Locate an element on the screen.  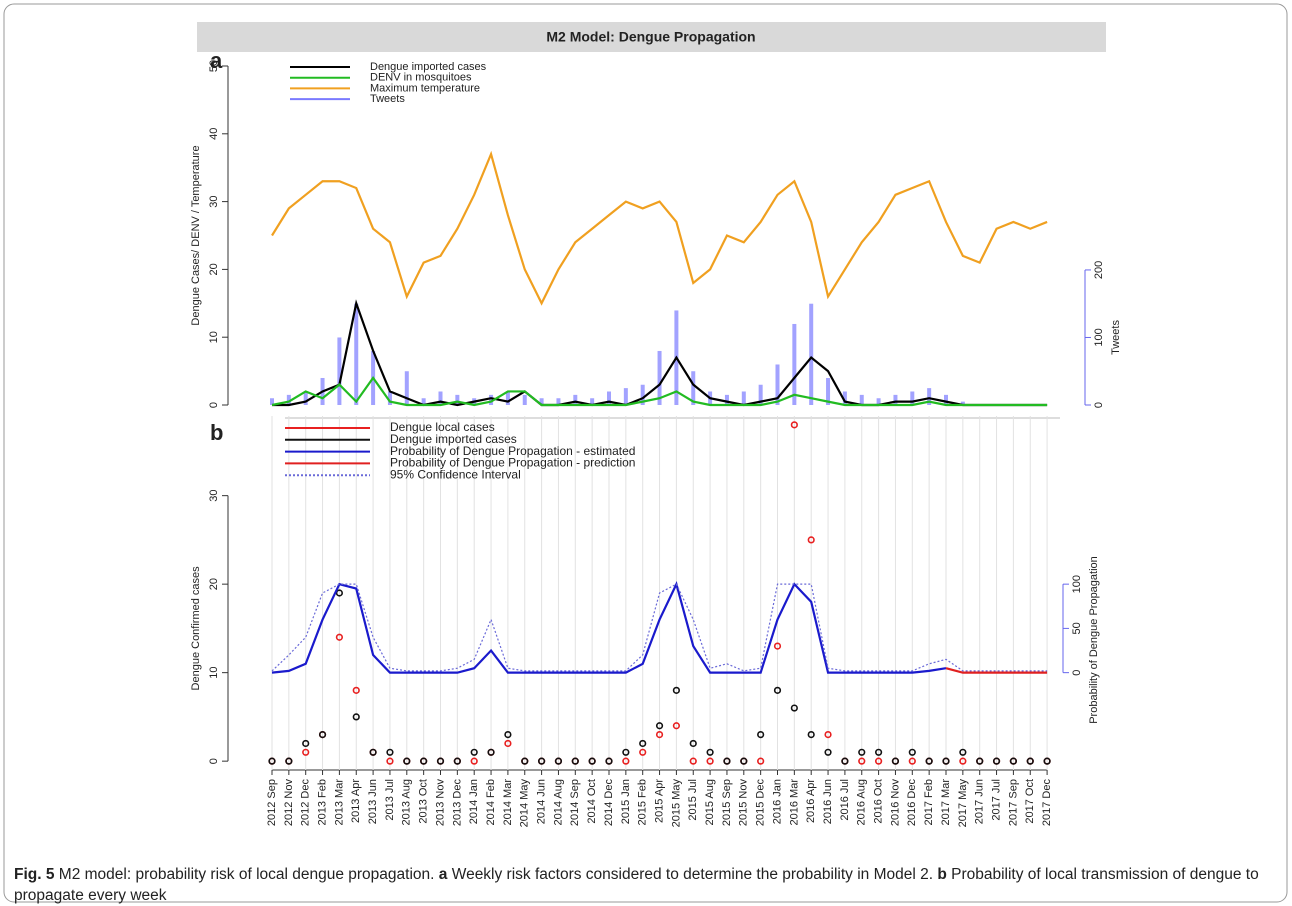
x-tick-label: 2017 Jun is located at coordinates (980, 801).